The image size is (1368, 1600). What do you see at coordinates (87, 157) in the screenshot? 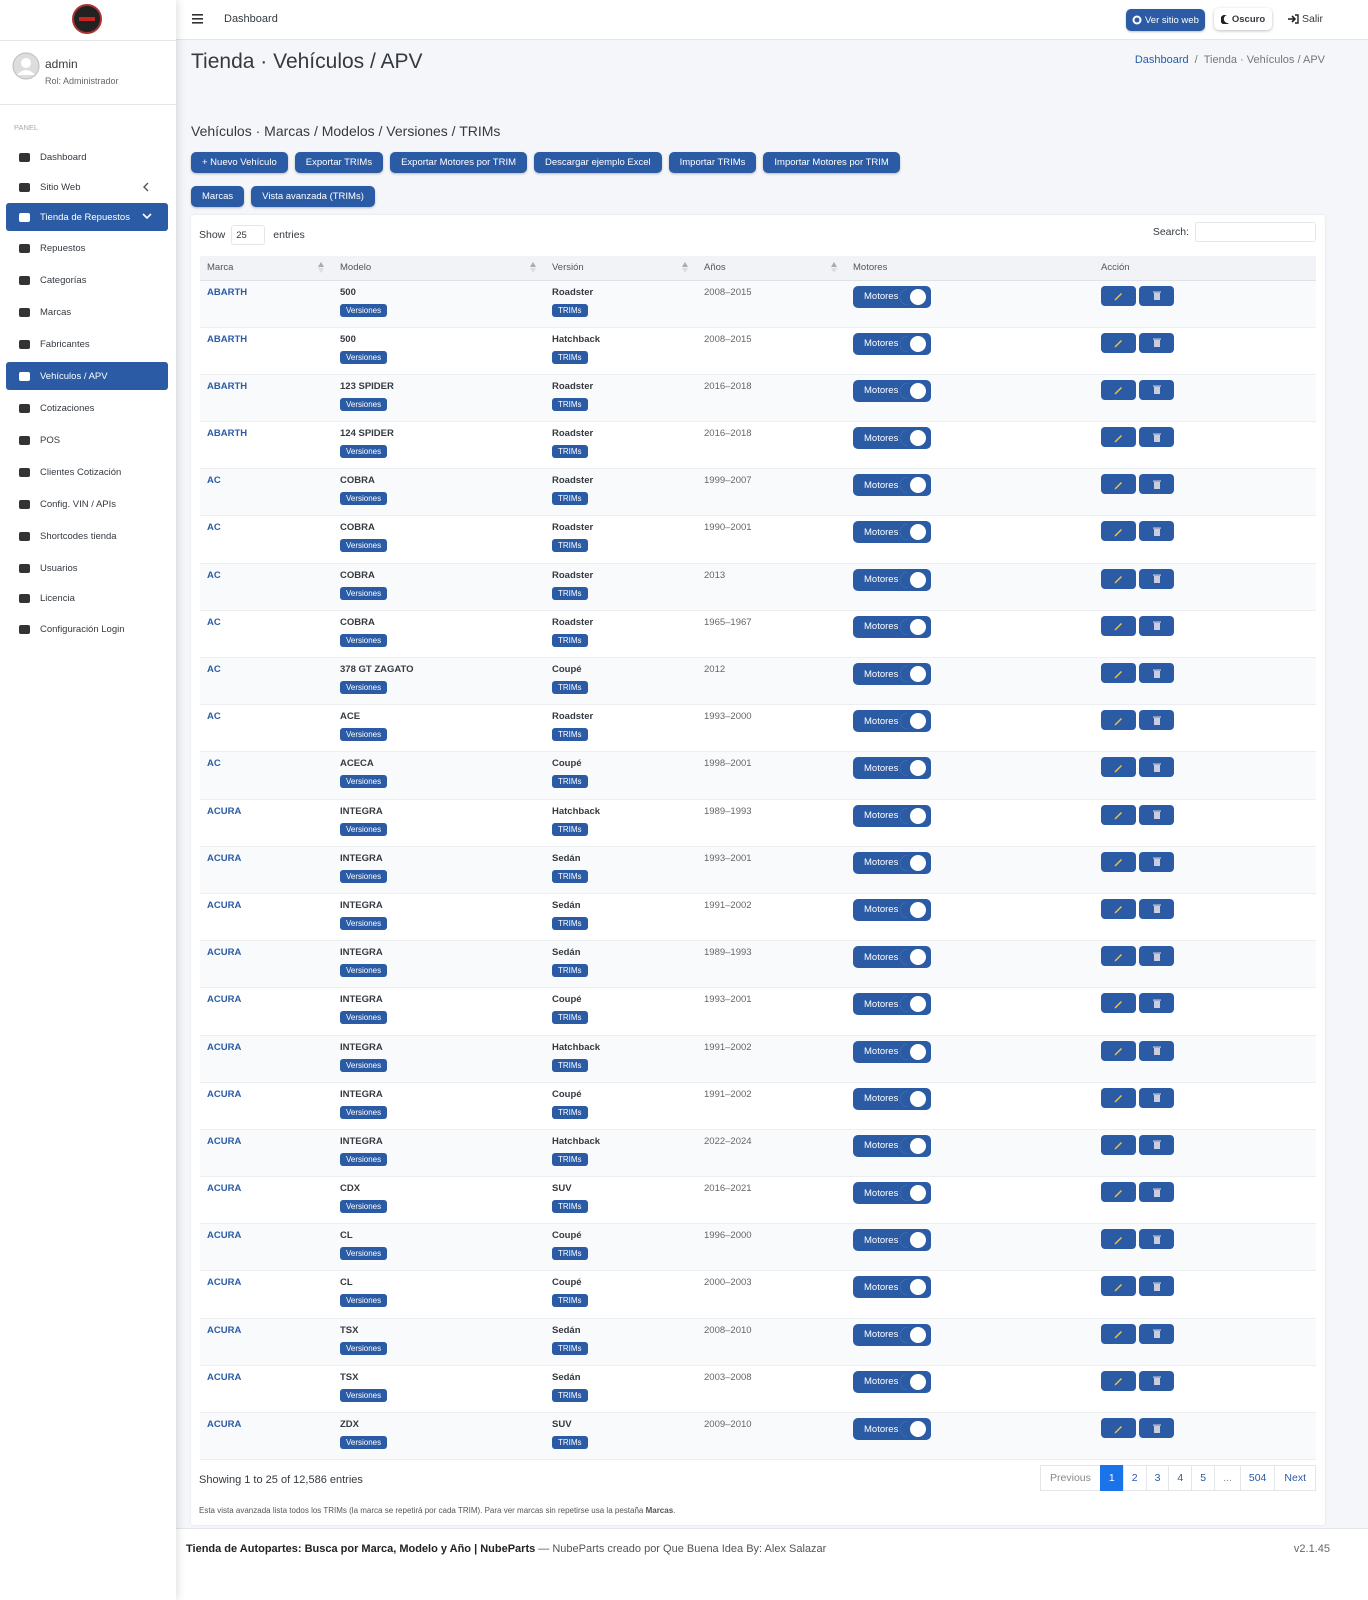
I see `menu-item: Dashboard` at bounding box center [87, 157].